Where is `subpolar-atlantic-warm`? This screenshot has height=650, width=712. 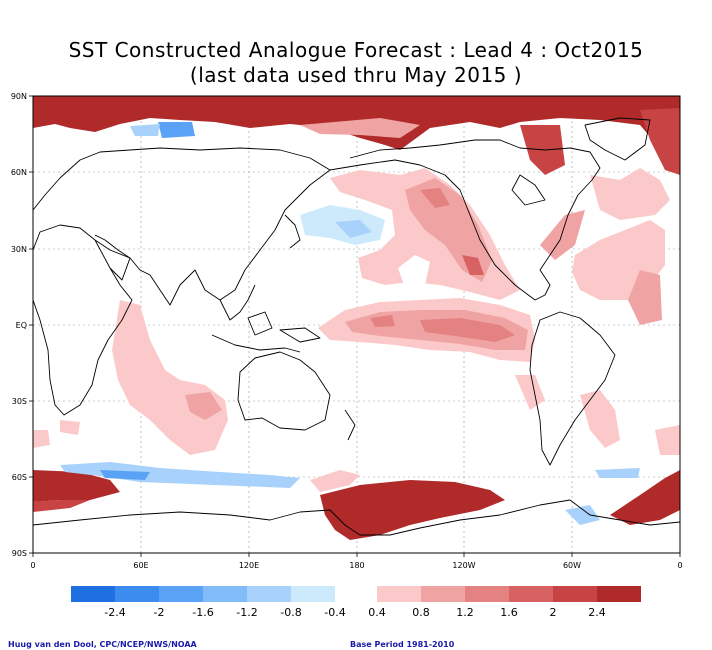 subpolar-atlantic-warm is located at coordinates (630, 194).